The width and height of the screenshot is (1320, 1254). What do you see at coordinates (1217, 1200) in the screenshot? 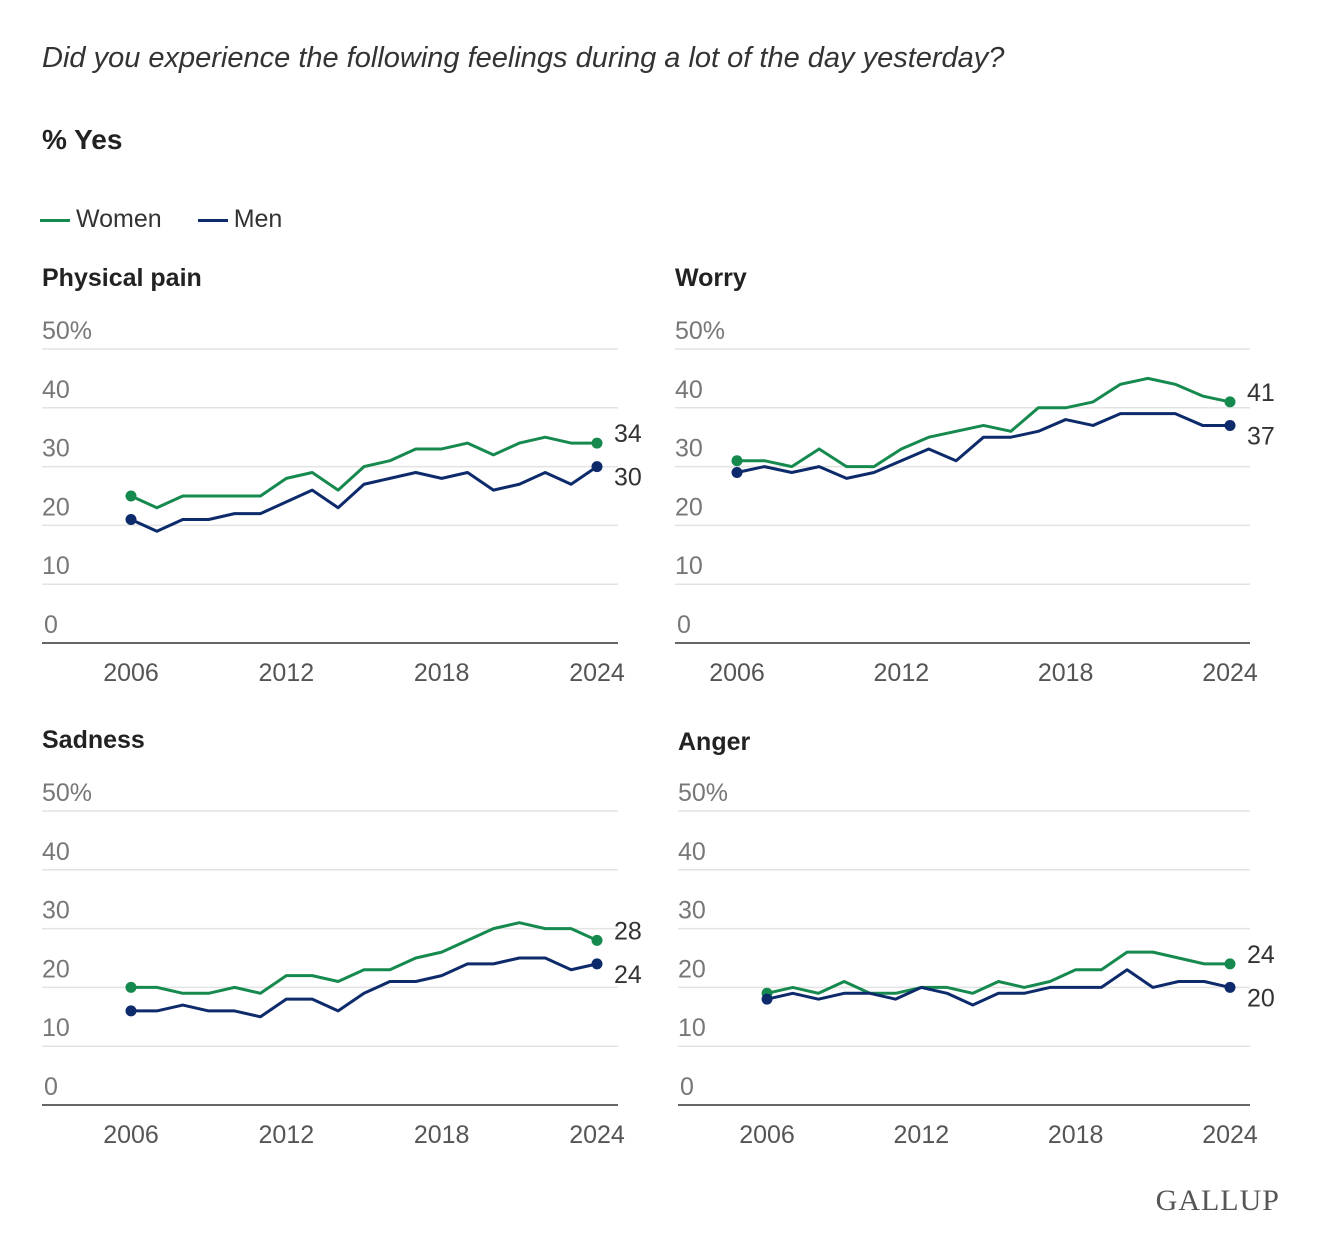
I see `gallup-logo: GALLUP` at bounding box center [1217, 1200].